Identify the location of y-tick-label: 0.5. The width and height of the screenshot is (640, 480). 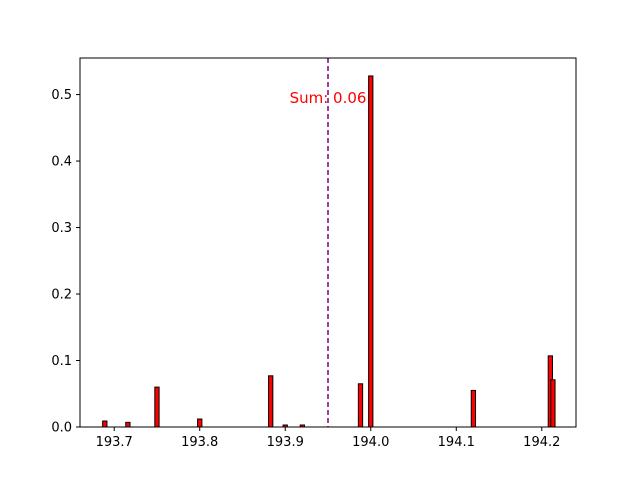
(61, 95).